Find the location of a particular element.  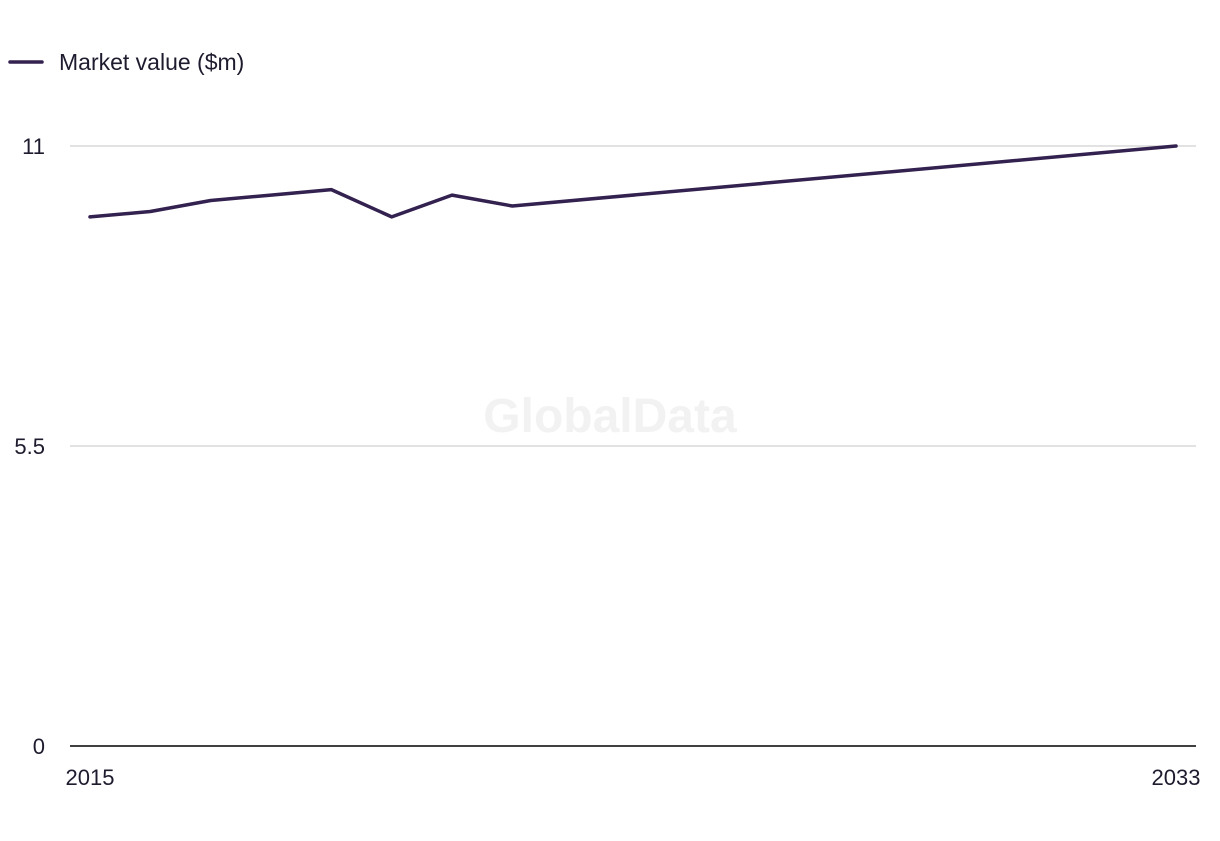

y-tick-label: 5.5 is located at coordinates (29, 446).